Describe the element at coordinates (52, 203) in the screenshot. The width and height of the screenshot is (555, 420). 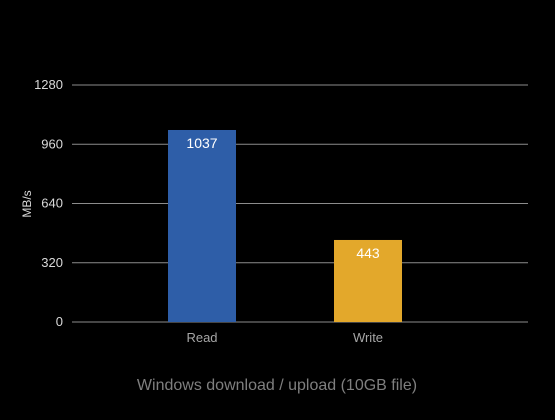
I see `y-tick-label: 640` at that location.